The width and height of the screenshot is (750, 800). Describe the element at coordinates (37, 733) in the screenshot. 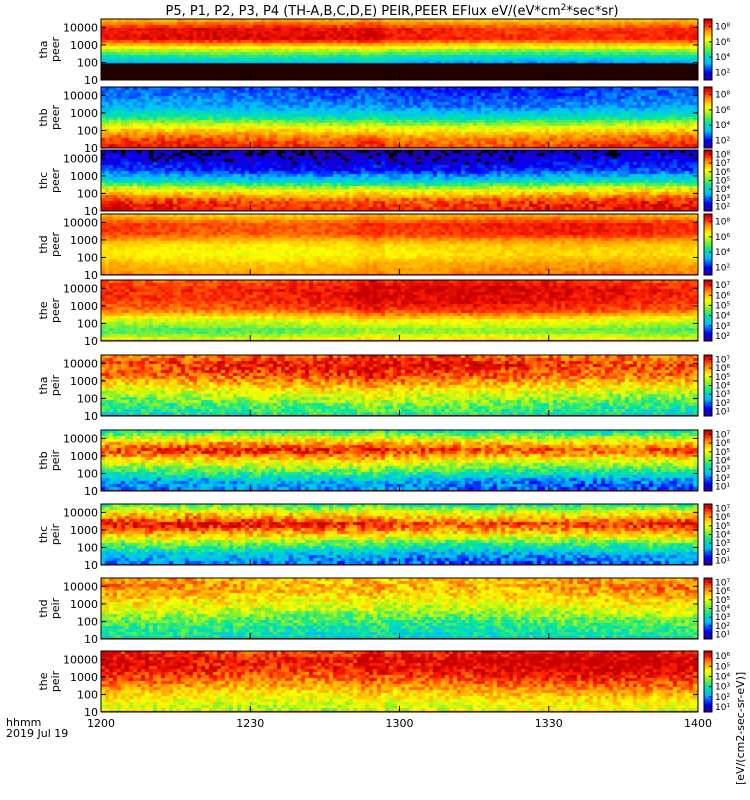

I see `x-axis-date: 2019 Jul 19` at that location.